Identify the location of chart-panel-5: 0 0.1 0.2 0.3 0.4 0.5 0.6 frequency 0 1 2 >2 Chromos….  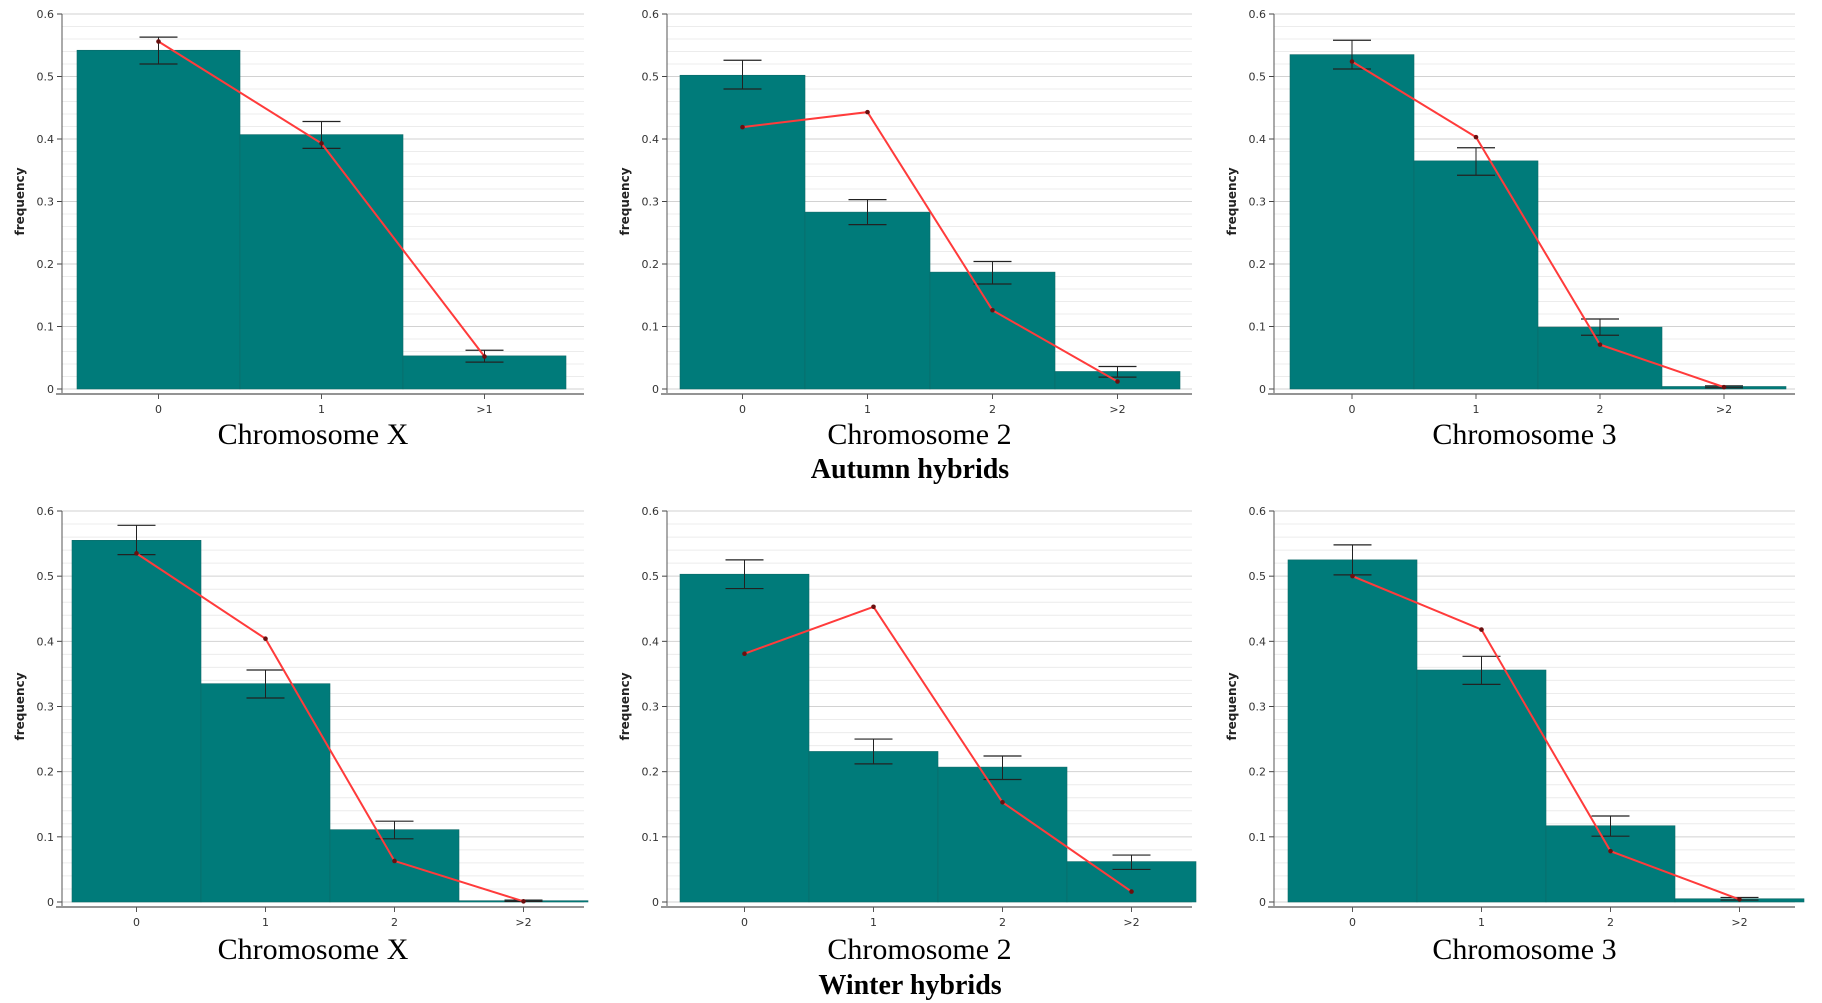
(907, 735).